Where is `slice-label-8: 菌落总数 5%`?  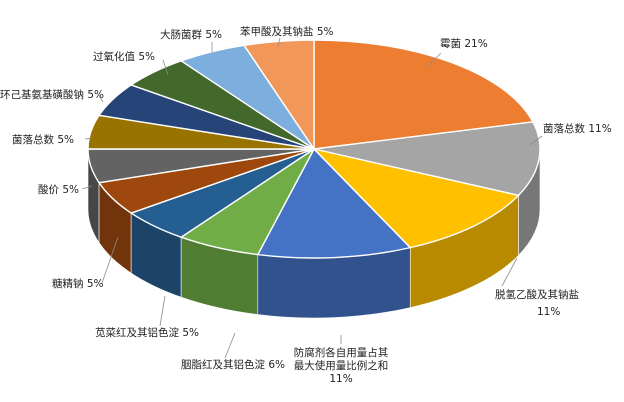
slice-label-8: 菌落总数 5% is located at coordinates (43, 139).